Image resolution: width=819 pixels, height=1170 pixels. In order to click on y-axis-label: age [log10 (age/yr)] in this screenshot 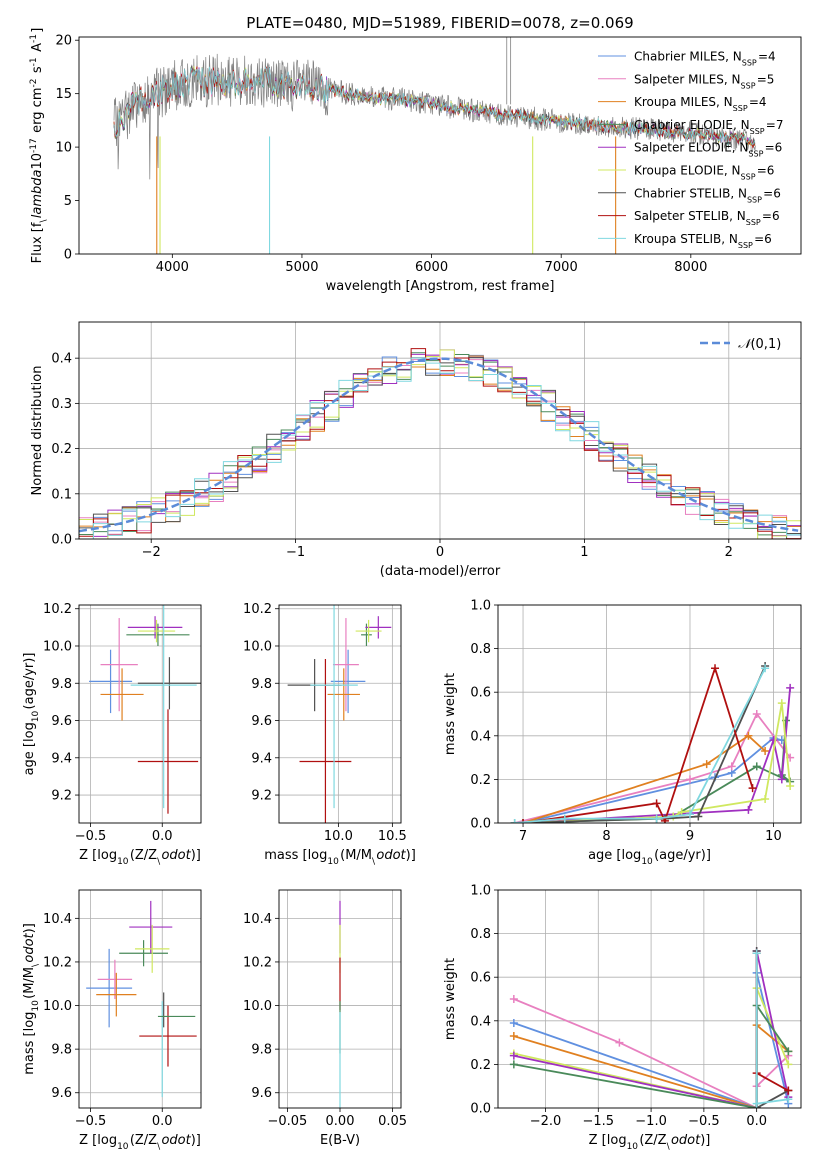, I will do `click(31, 714)`.